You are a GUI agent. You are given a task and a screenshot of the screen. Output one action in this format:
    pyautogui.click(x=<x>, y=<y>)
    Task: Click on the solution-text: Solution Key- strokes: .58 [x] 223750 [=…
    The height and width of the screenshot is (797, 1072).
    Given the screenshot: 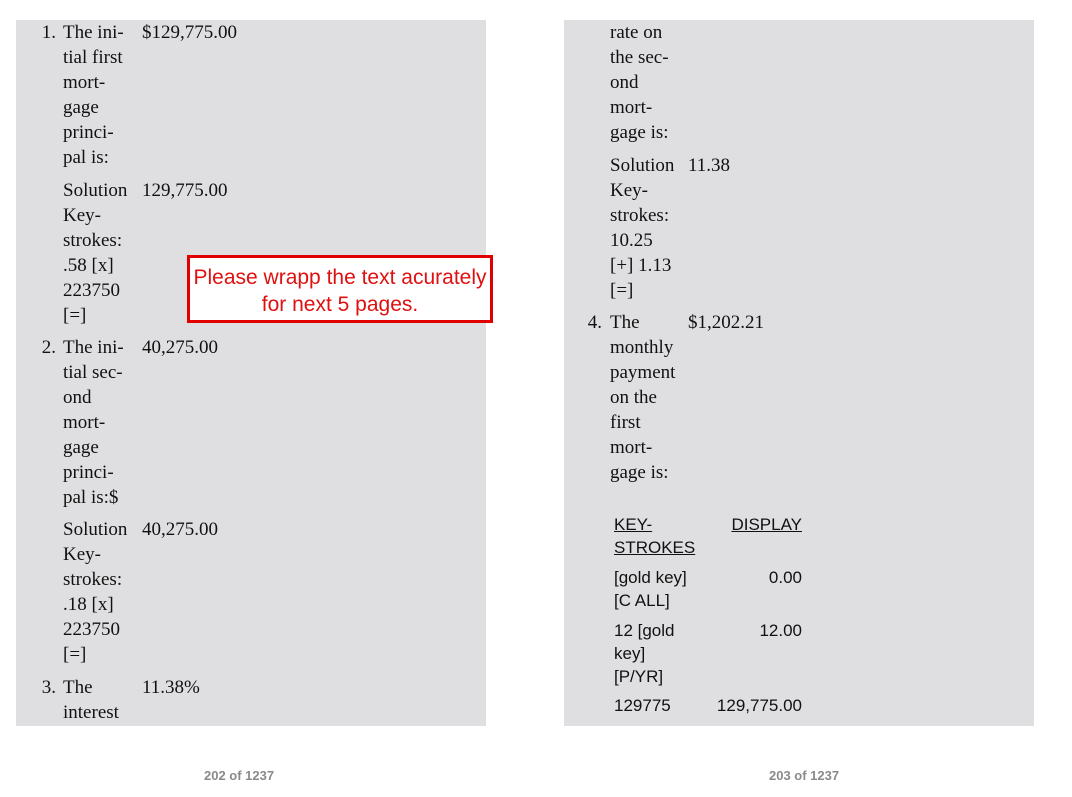 What is the action you would take?
    pyautogui.click(x=95, y=253)
    